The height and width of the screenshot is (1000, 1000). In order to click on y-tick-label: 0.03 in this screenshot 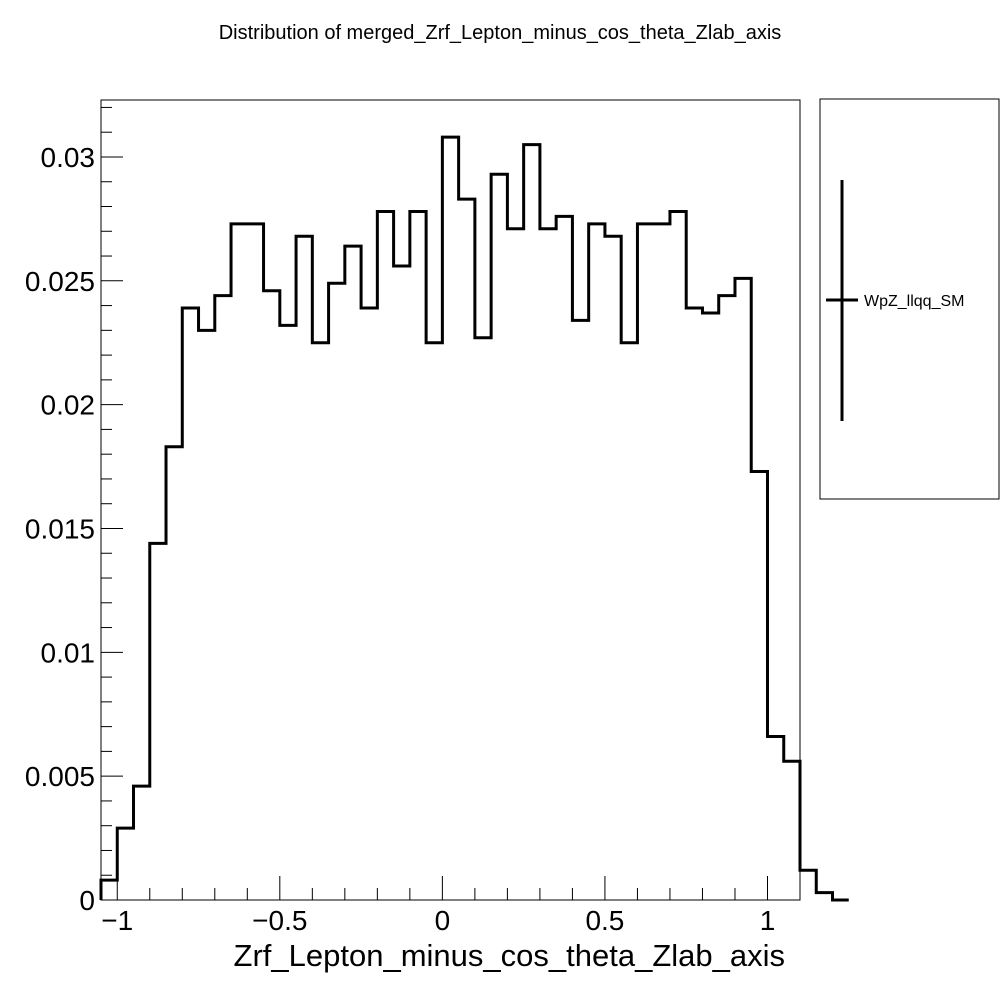, I will do `click(68, 157)`.